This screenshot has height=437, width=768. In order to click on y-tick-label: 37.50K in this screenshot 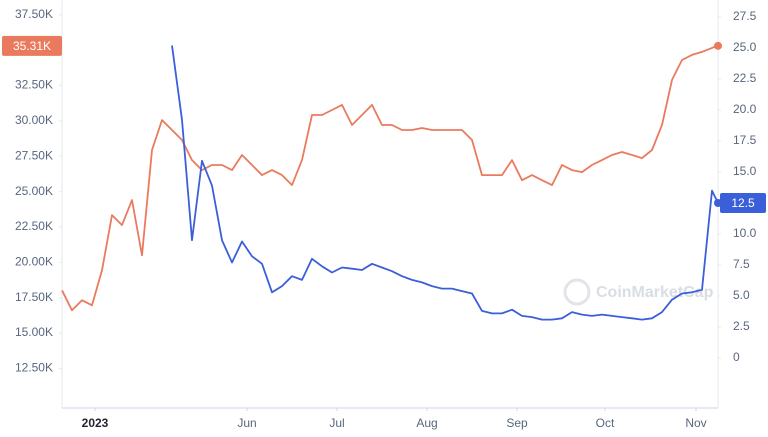, I will do `click(34, 14)`.